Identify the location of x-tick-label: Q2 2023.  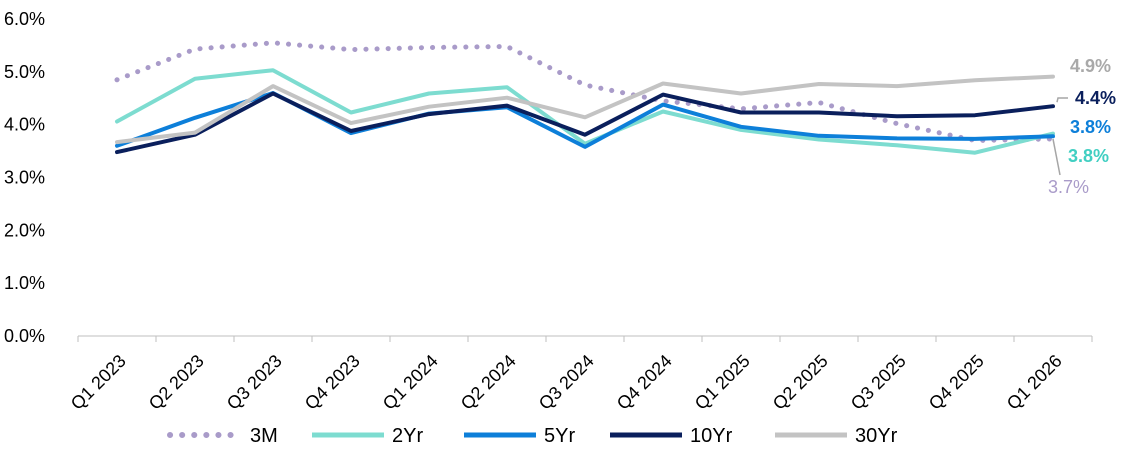
(176, 382).